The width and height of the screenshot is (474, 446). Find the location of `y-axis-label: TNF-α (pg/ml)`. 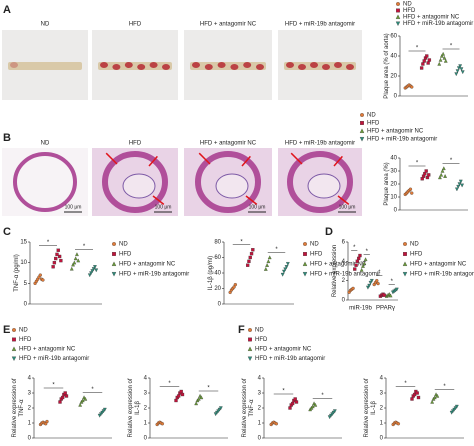

y-axis-label: TNF-α (pg/ml) is located at coordinates (17, 272).